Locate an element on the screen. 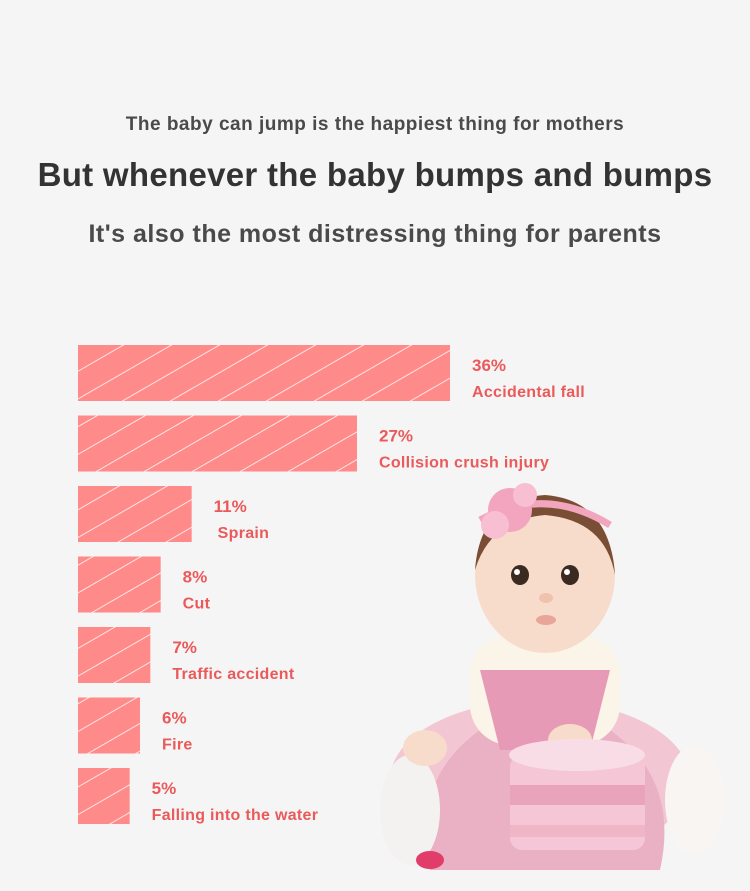 The height and width of the screenshot is (891, 750). bar-fire is located at coordinates (109, 725).